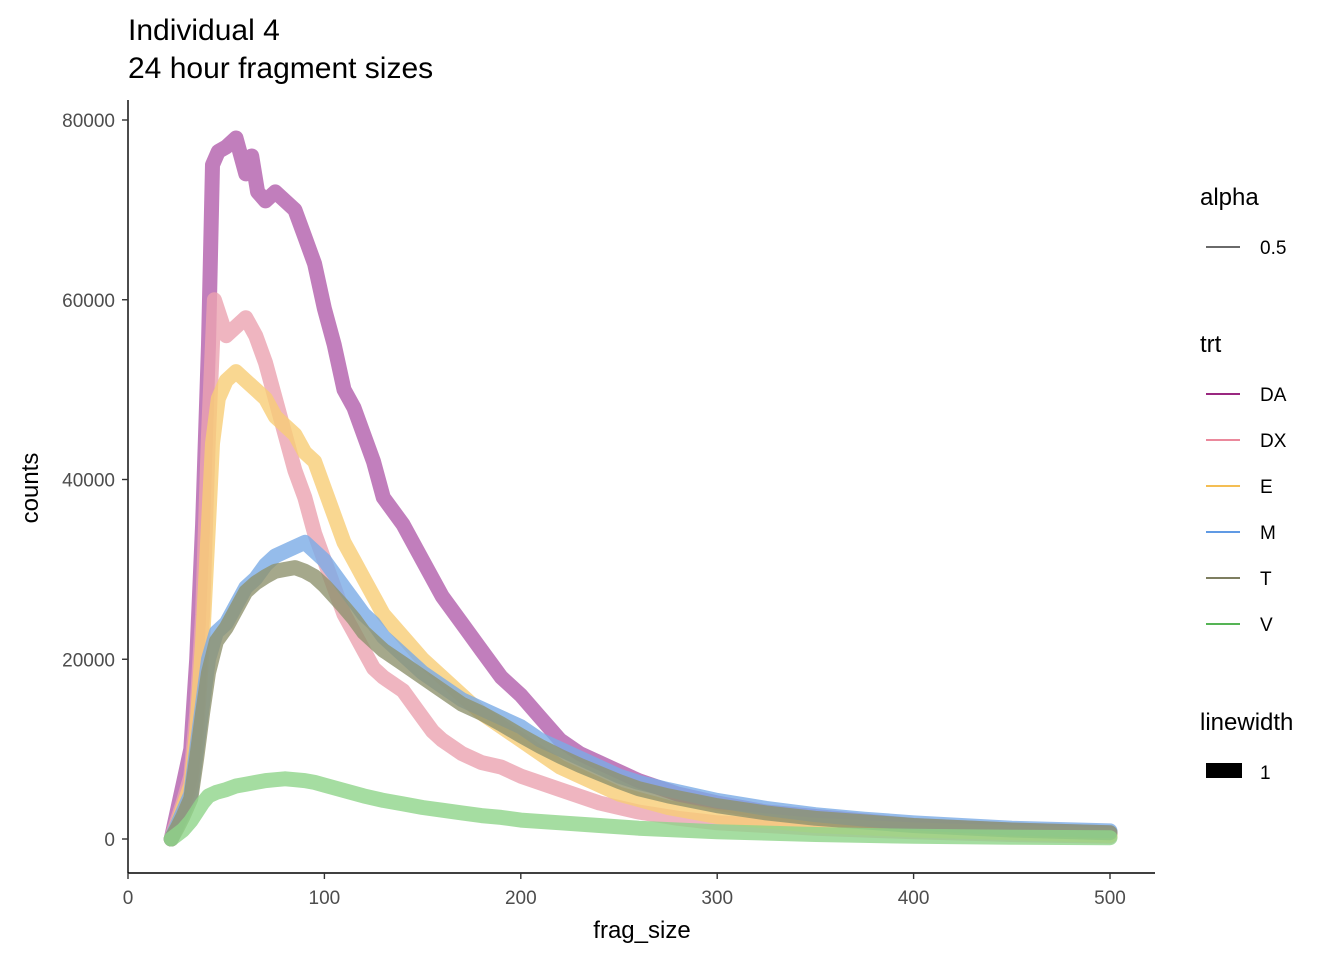  What do you see at coordinates (204, 30) in the screenshot?
I see `chart-title: Individual 4` at bounding box center [204, 30].